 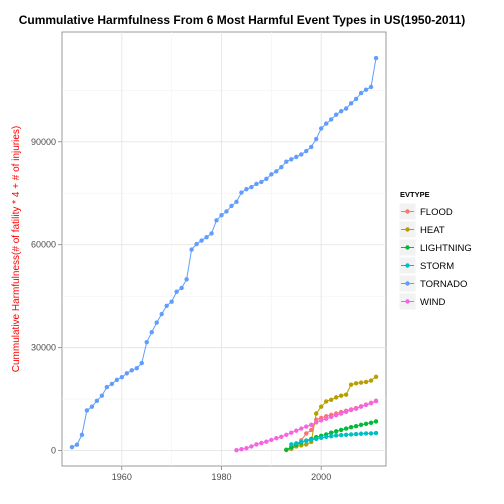 What do you see at coordinates (221, 477) in the screenshot?
I see `x-tick-label: 1980` at bounding box center [221, 477].